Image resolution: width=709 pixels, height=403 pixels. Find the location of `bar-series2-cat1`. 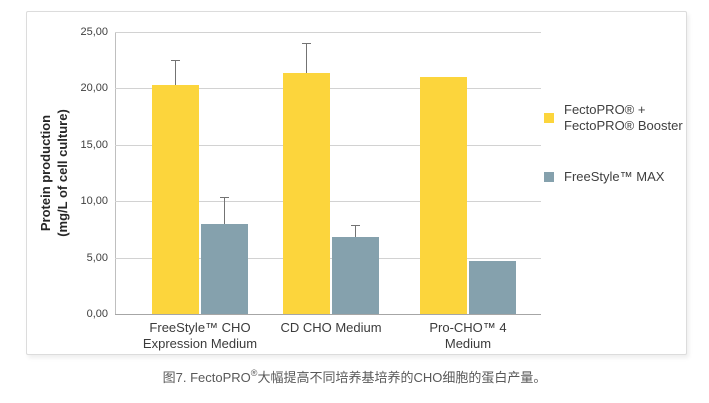

bar-series2-cat1 is located at coordinates (224, 268).